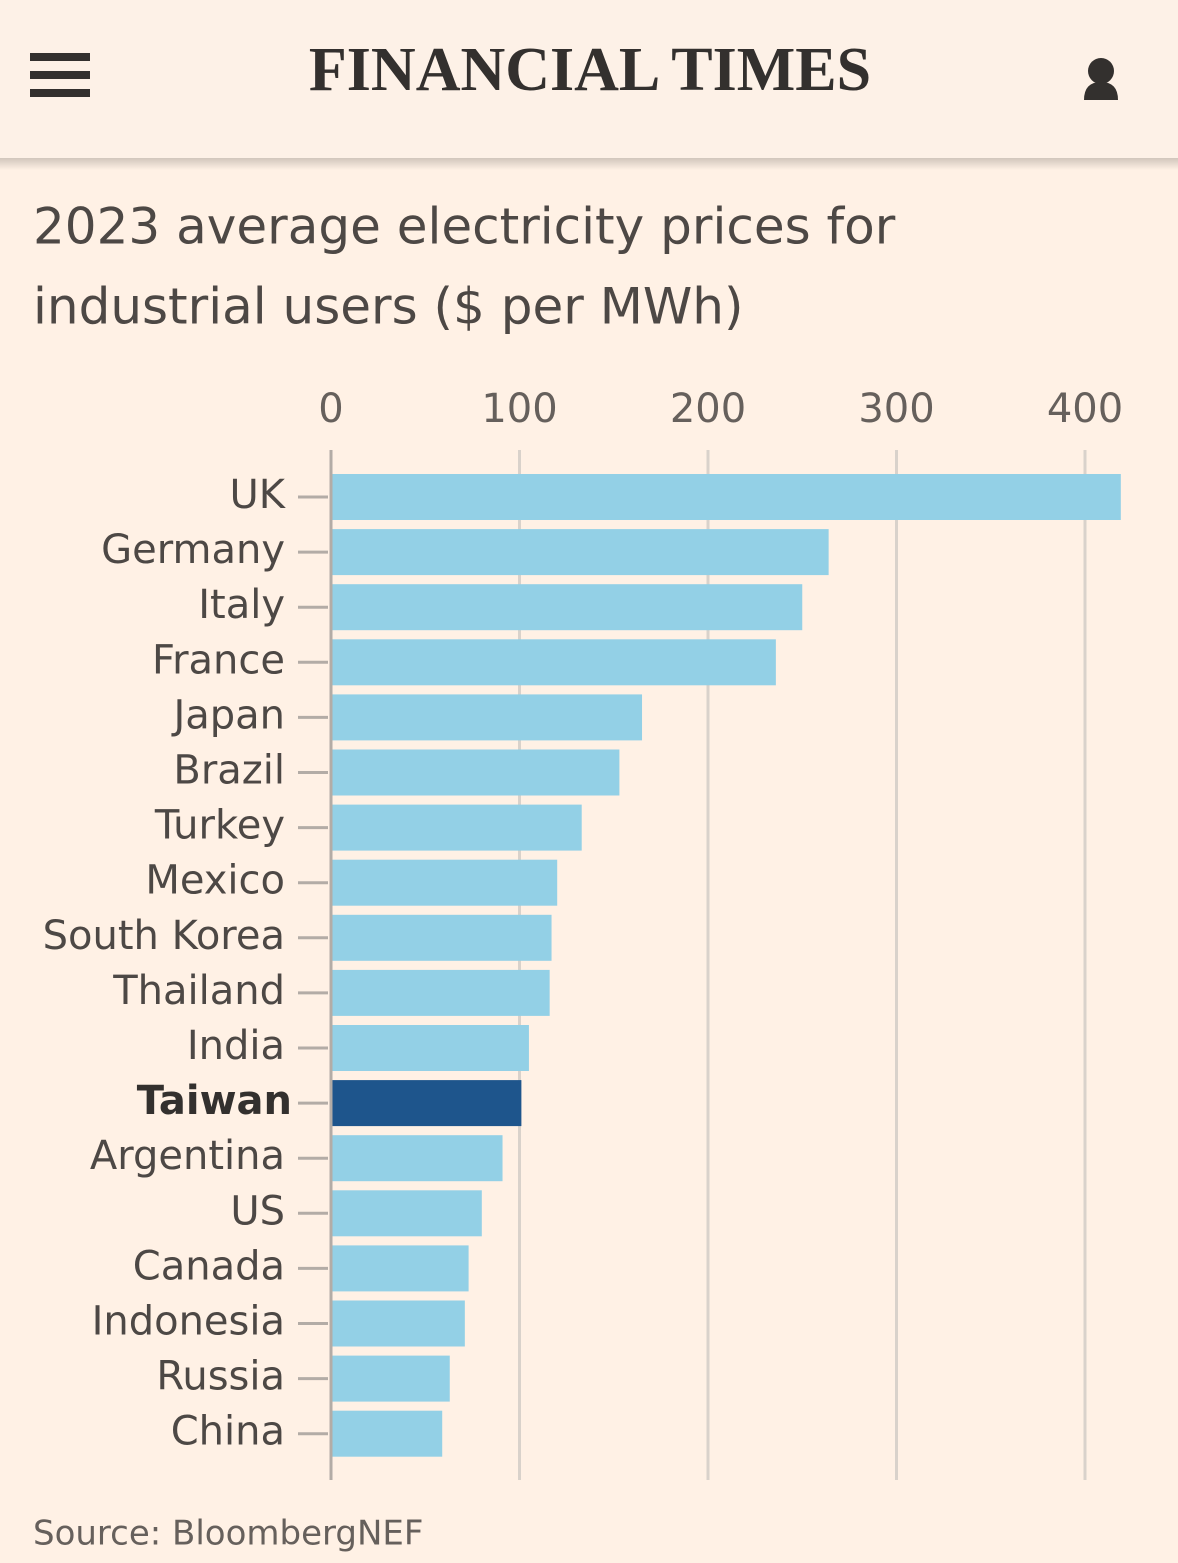 The width and height of the screenshot is (1178, 1563). I want to click on y-tick-label: Italy, so click(241, 605).